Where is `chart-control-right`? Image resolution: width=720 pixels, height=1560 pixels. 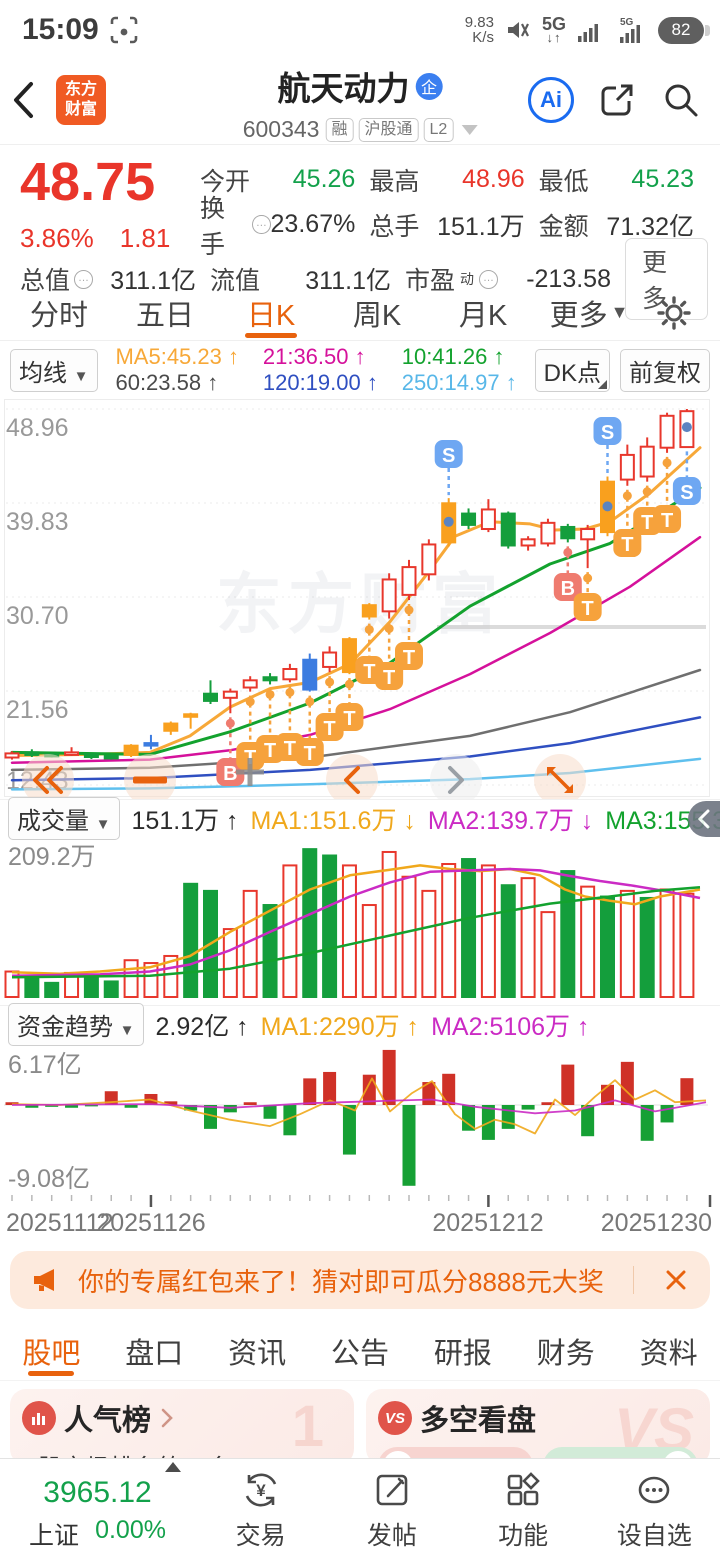 chart-control-right is located at coordinates (456, 776).